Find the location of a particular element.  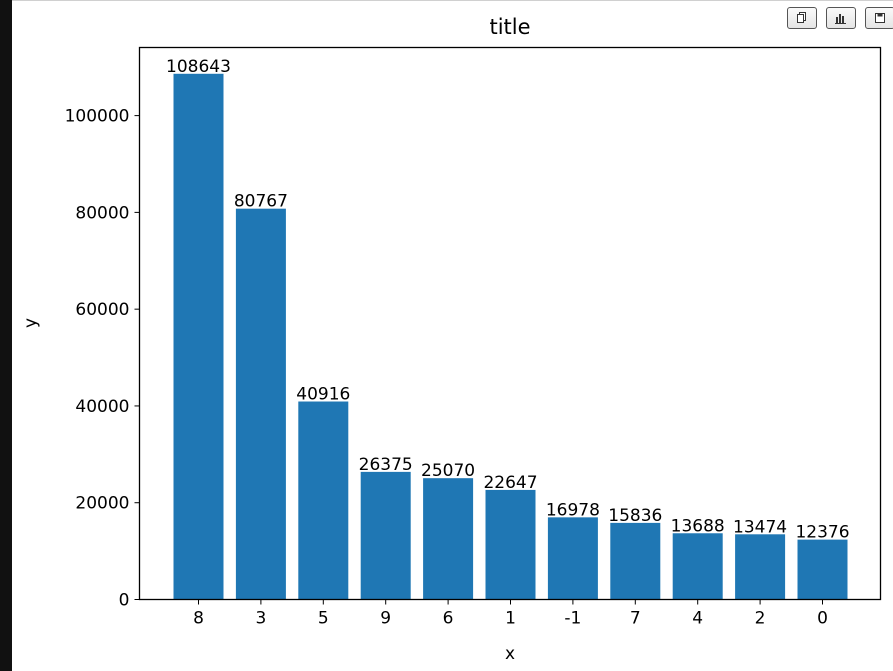

data-label: 108643 is located at coordinates (198, 67).